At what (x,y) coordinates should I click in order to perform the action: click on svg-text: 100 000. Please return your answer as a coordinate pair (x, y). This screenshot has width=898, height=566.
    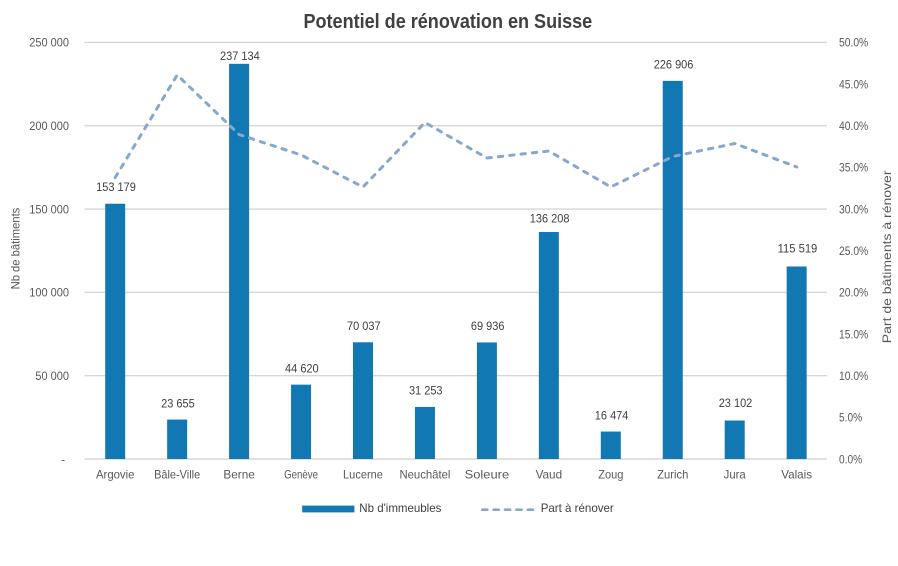
    Looking at the image, I should click on (49, 293).